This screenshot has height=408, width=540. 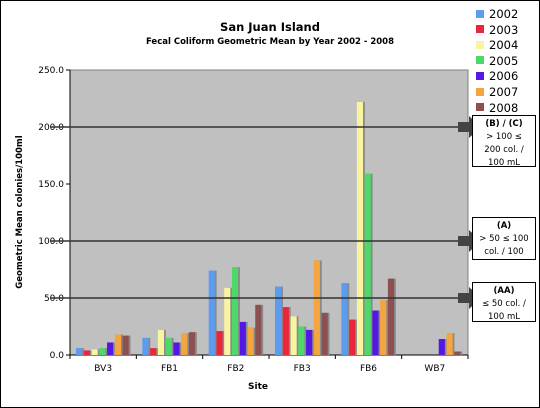 What do you see at coordinates (504, 92) in the screenshot?
I see `legend-label: 2007` at bounding box center [504, 92].